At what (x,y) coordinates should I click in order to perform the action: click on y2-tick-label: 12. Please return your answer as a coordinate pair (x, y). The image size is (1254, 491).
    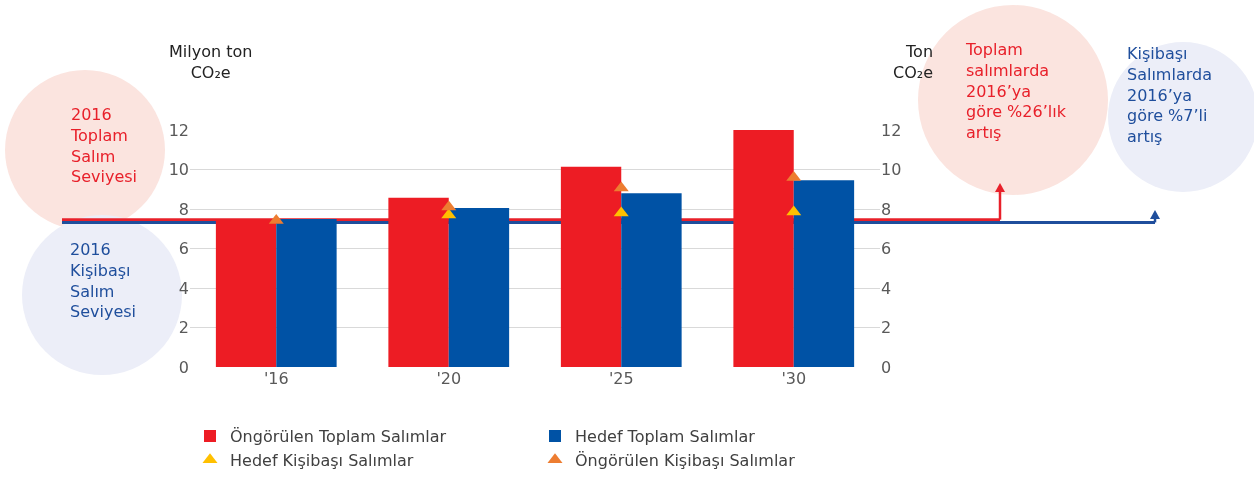
    Looking at the image, I should click on (891, 130).